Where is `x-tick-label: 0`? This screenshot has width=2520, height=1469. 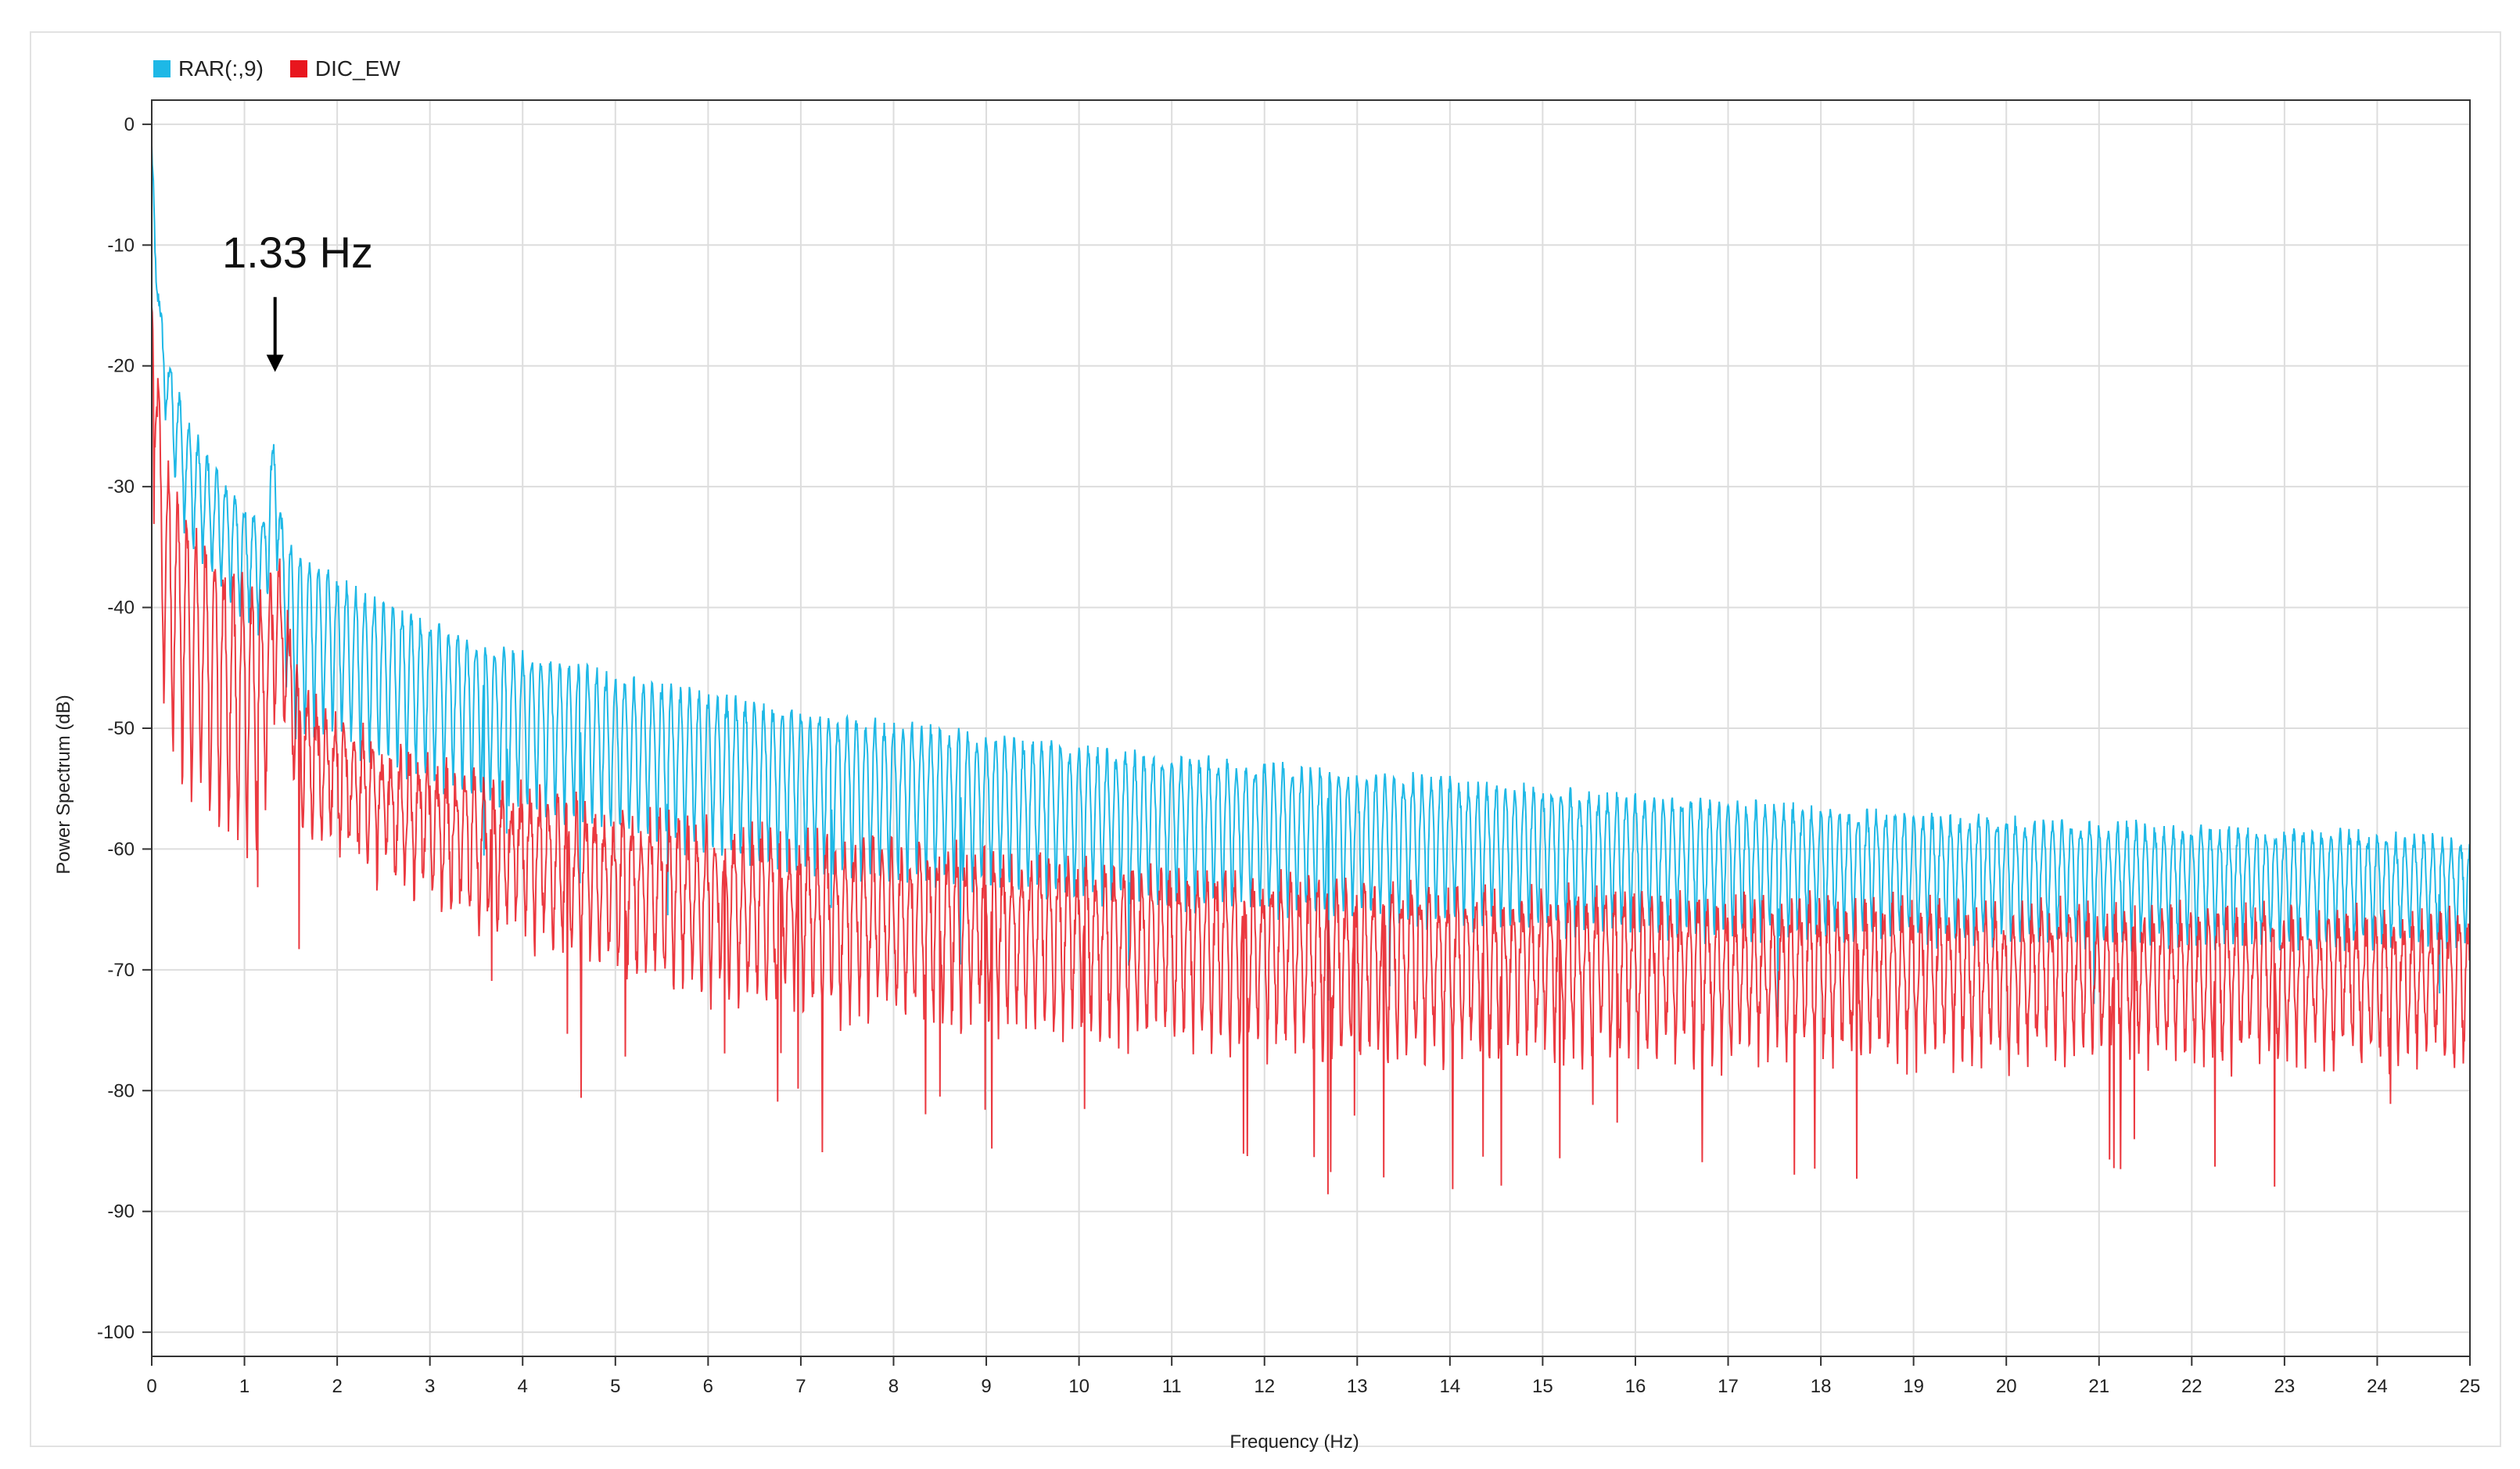 x-tick-label: 0 is located at coordinates (151, 1387).